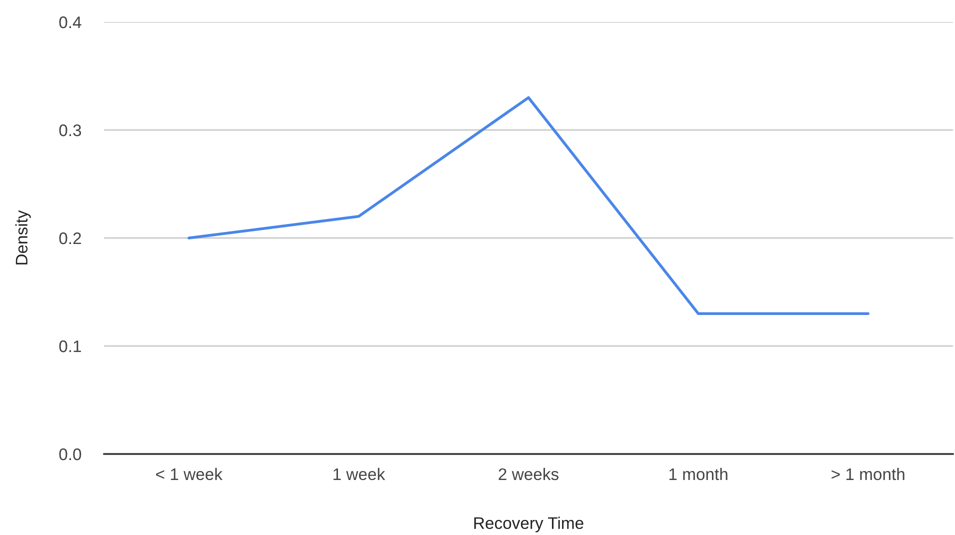 The image size is (955, 535). What do you see at coordinates (70, 22) in the screenshot?
I see `y-tick-label: 0.4` at bounding box center [70, 22].